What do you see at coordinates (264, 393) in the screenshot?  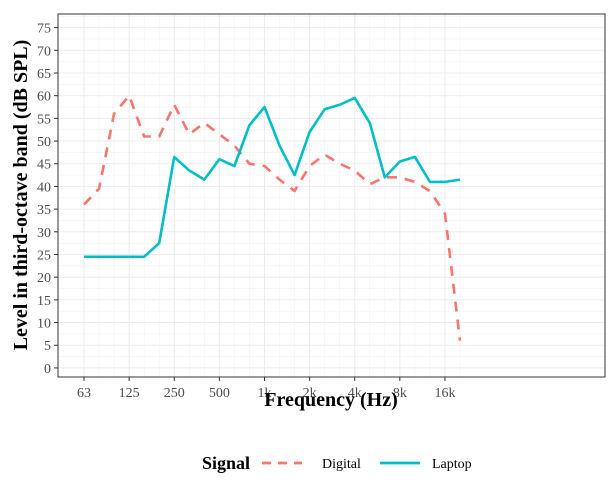 I see `x-tick-label: 1k` at bounding box center [264, 393].